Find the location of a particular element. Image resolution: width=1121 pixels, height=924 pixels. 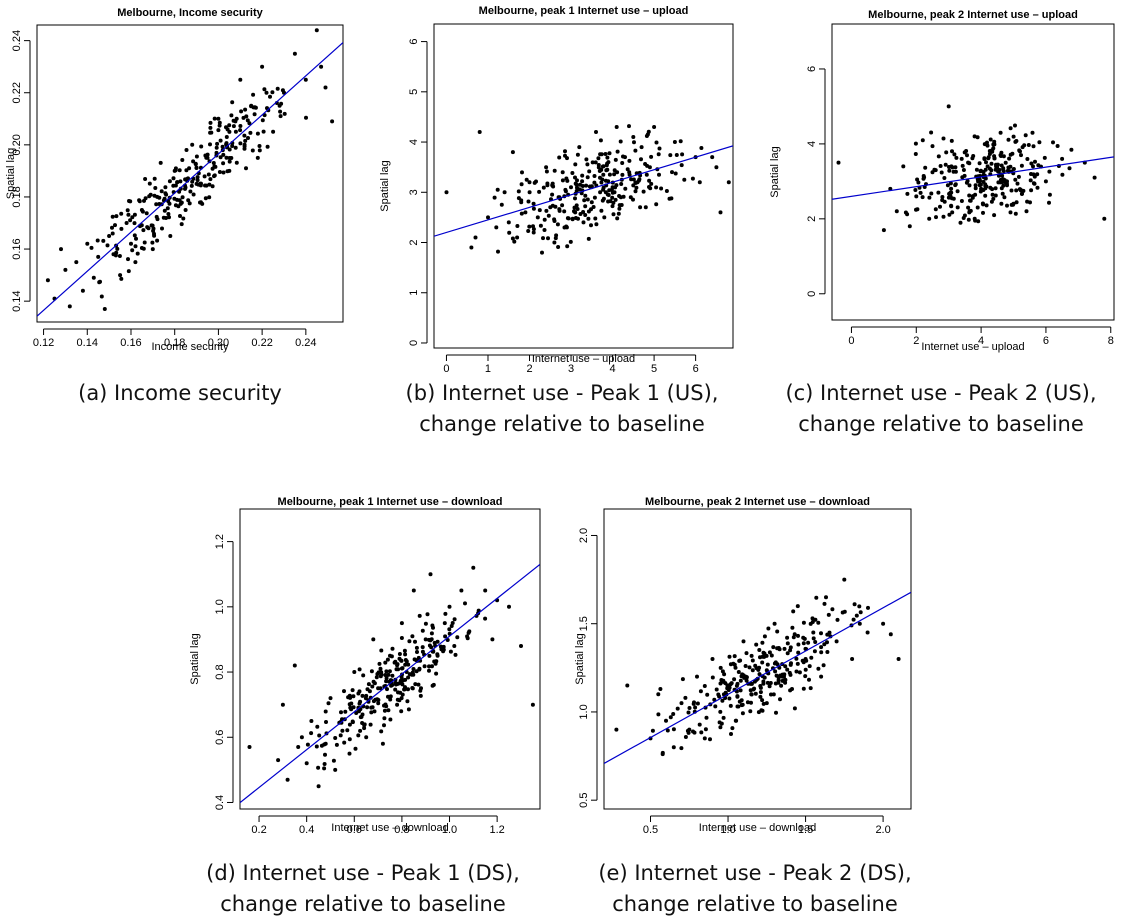

x-axis-title: Internet use – download is located at coordinates (389, 828).